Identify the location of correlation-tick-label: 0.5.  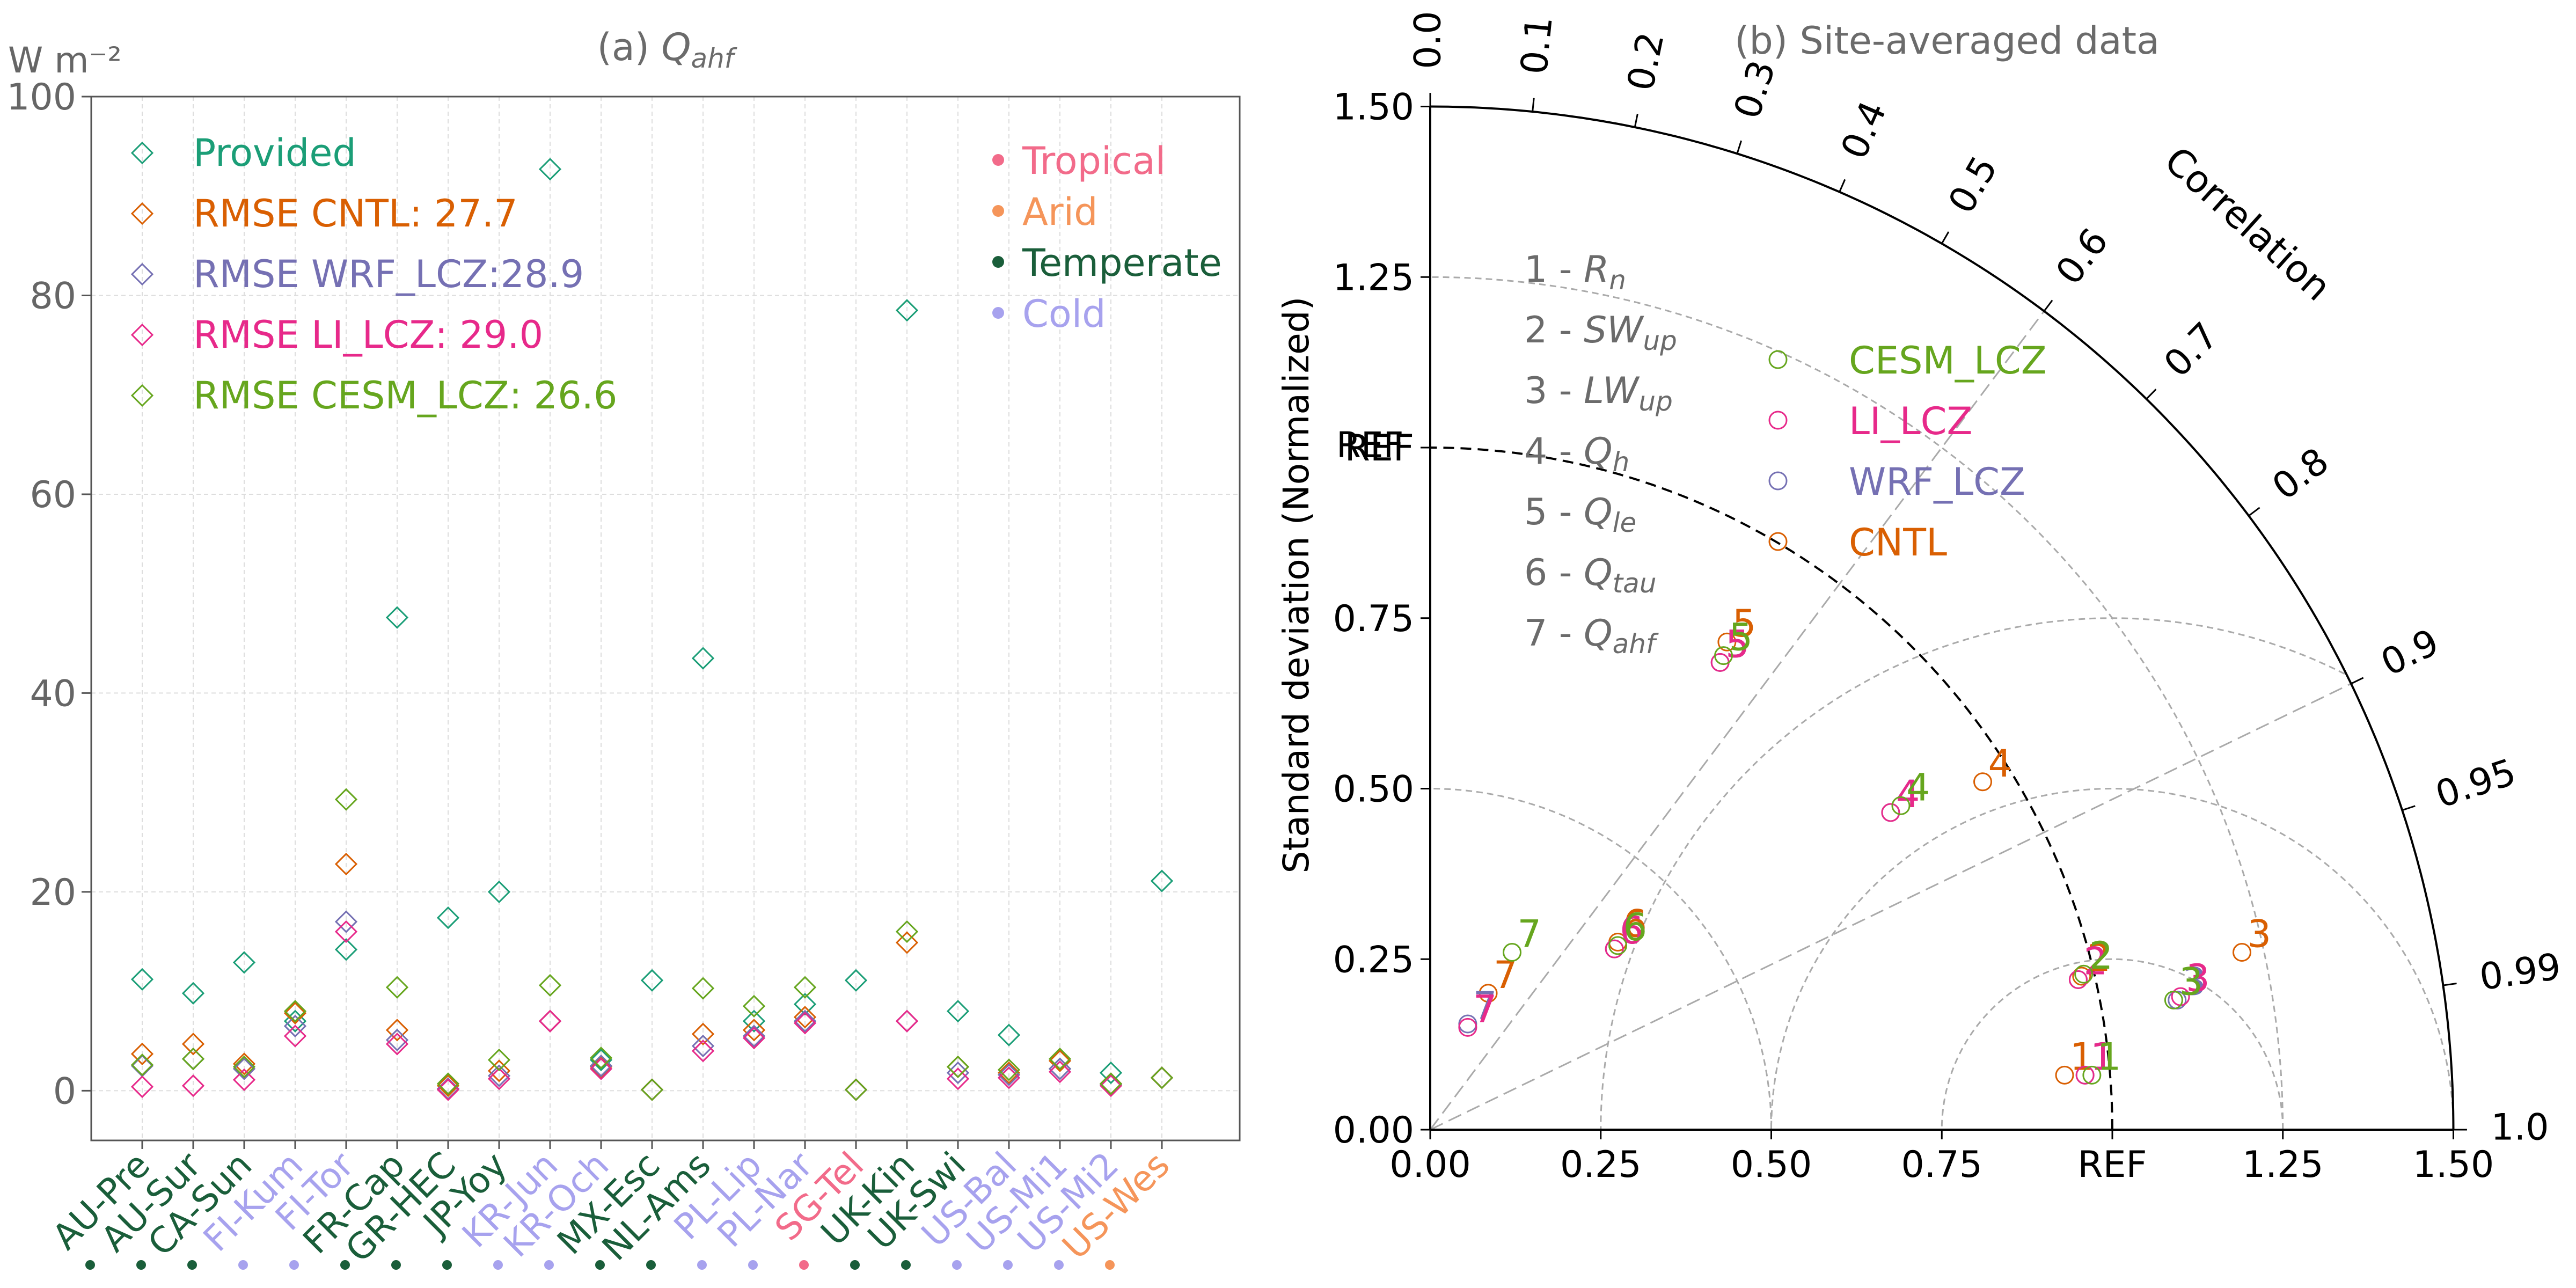
(1974, 185).